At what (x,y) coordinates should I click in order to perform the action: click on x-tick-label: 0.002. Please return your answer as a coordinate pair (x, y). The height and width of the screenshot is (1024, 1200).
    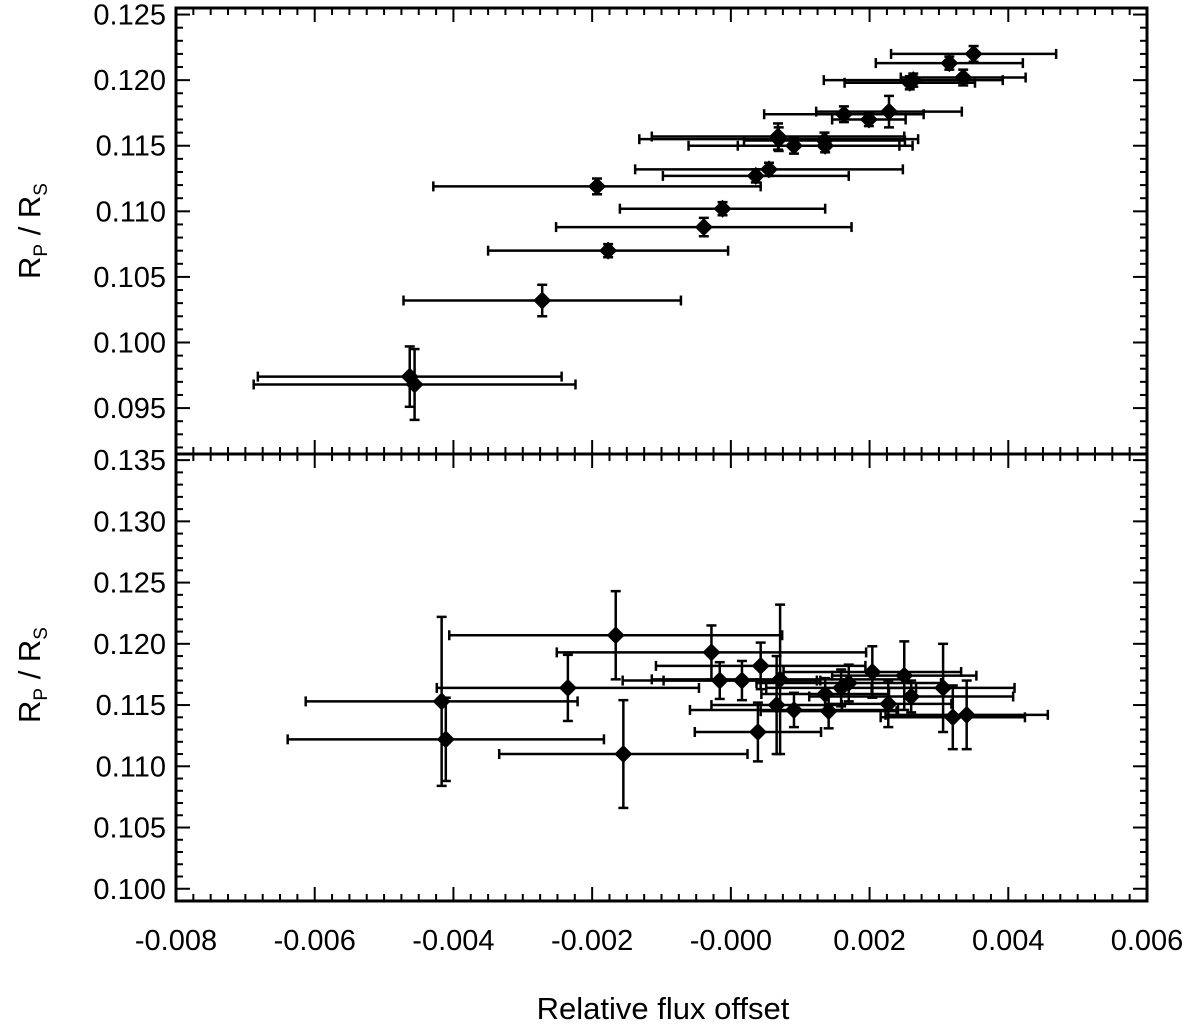
    Looking at the image, I should click on (869, 941).